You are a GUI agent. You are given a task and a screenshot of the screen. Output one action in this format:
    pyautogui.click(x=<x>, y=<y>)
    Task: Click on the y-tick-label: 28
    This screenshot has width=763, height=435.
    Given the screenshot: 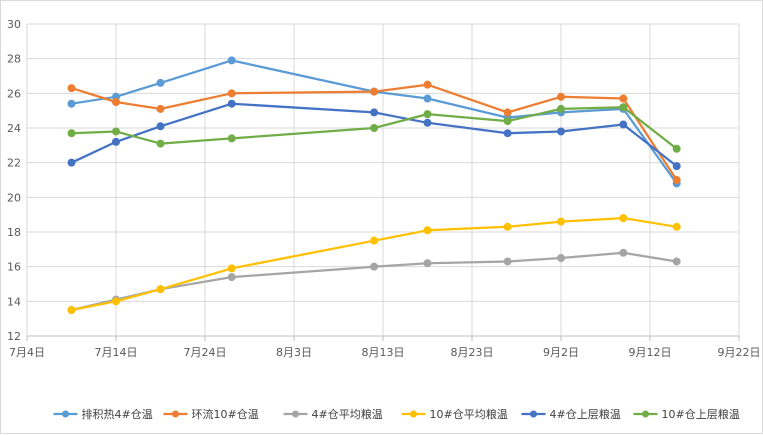 What is the action you would take?
    pyautogui.click(x=14, y=59)
    